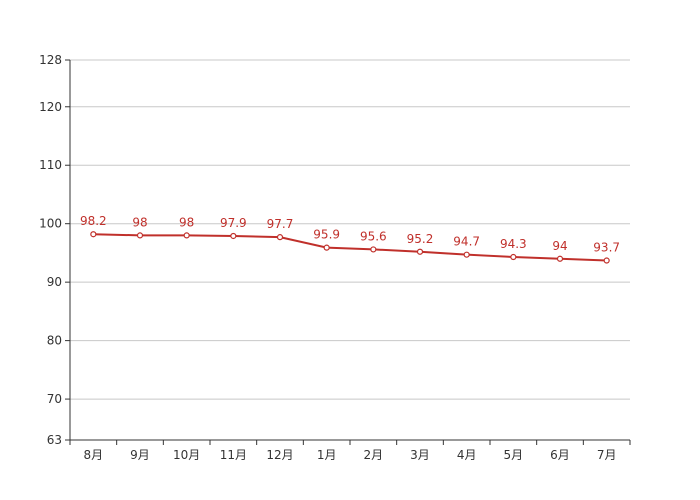 The width and height of the screenshot is (700, 500). I want to click on x-tick-label: 11月, so click(233, 455).